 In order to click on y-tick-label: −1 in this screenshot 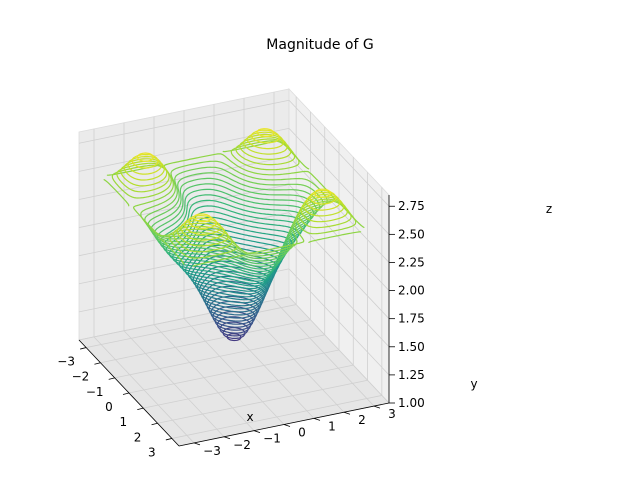, I will do `click(272, 439)`.